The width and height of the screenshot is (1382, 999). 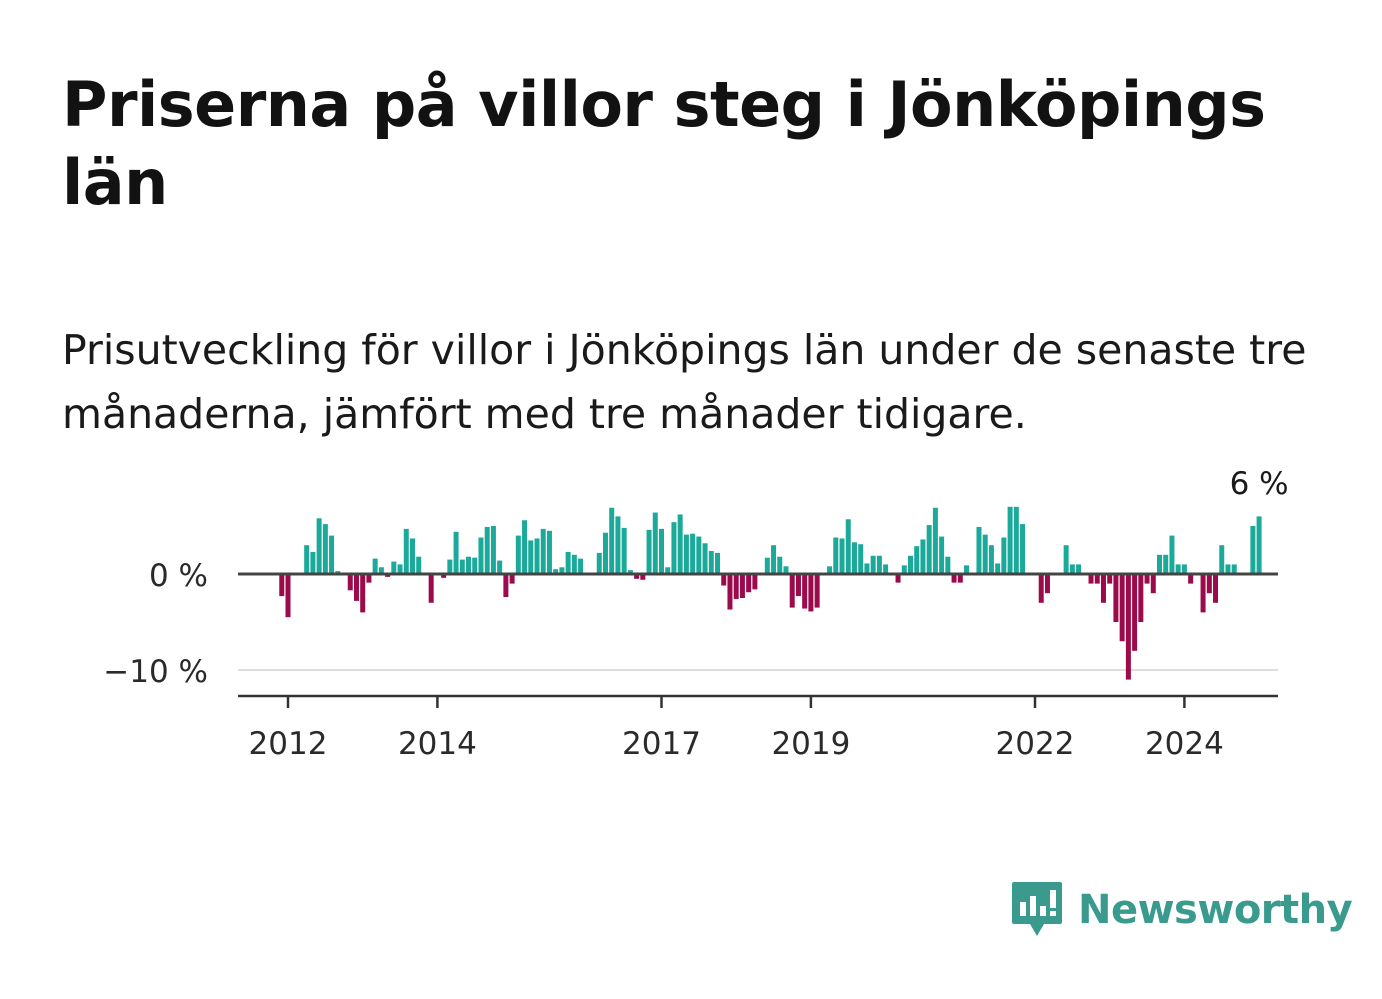 I want to click on x-tick-label: 2012, so click(x=288, y=744).